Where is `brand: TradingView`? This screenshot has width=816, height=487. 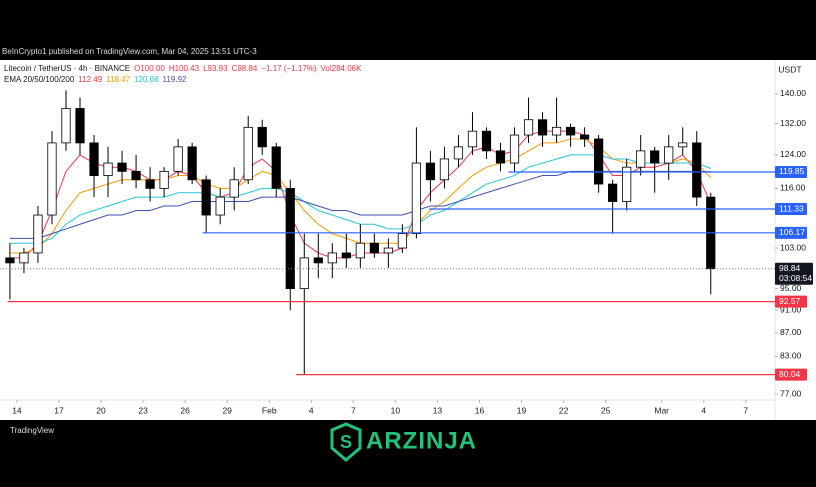
brand: TradingView is located at coordinates (32, 430).